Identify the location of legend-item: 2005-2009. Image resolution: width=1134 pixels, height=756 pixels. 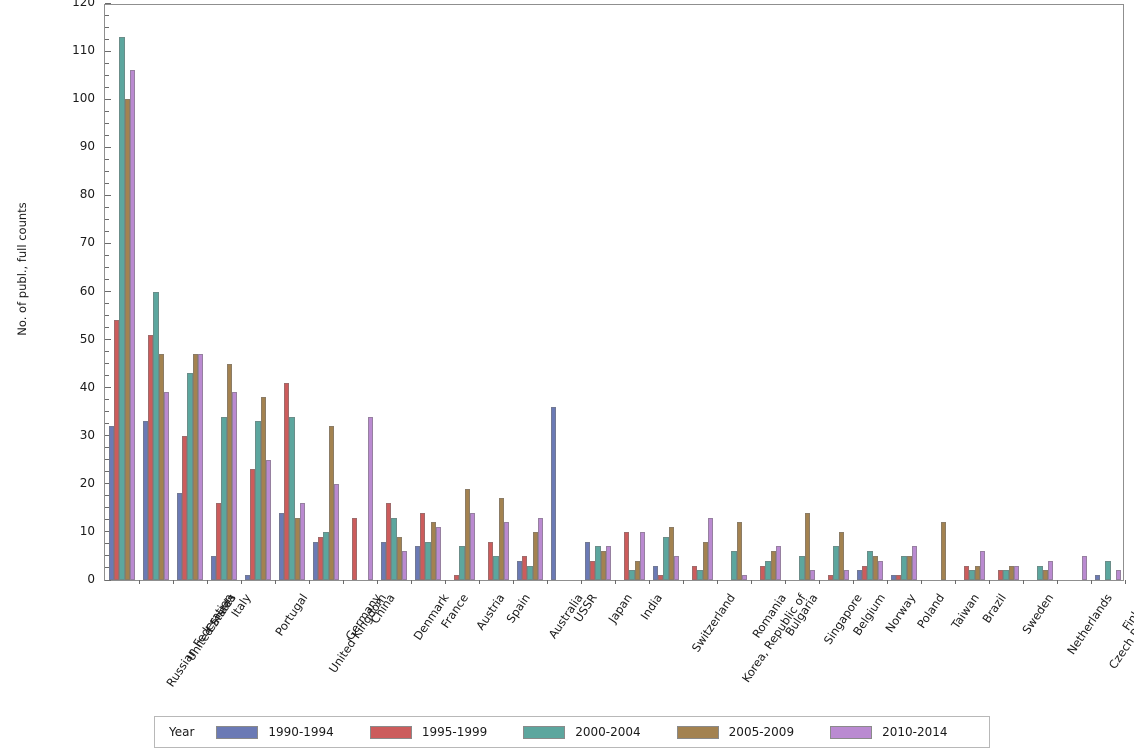
(735, 732).